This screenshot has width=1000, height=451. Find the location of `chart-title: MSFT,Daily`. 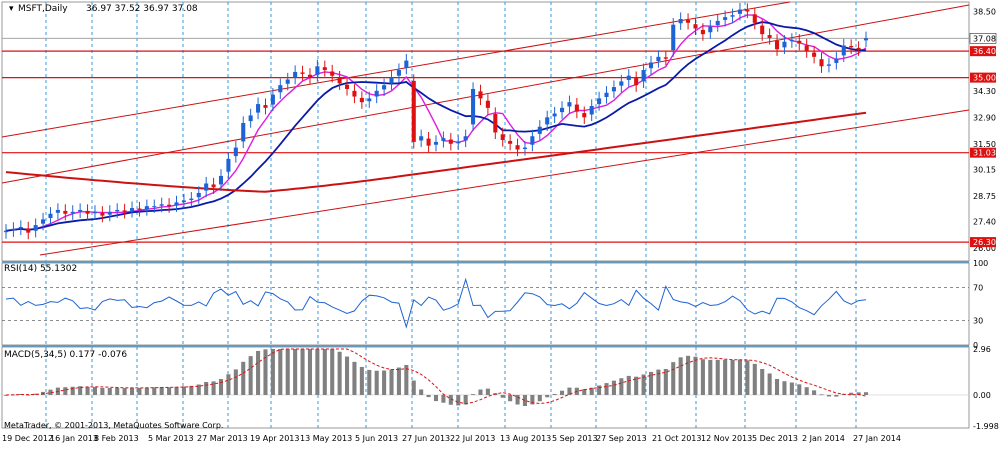

chart-title: MSFT,Daily is located at coordinates (43, 9).